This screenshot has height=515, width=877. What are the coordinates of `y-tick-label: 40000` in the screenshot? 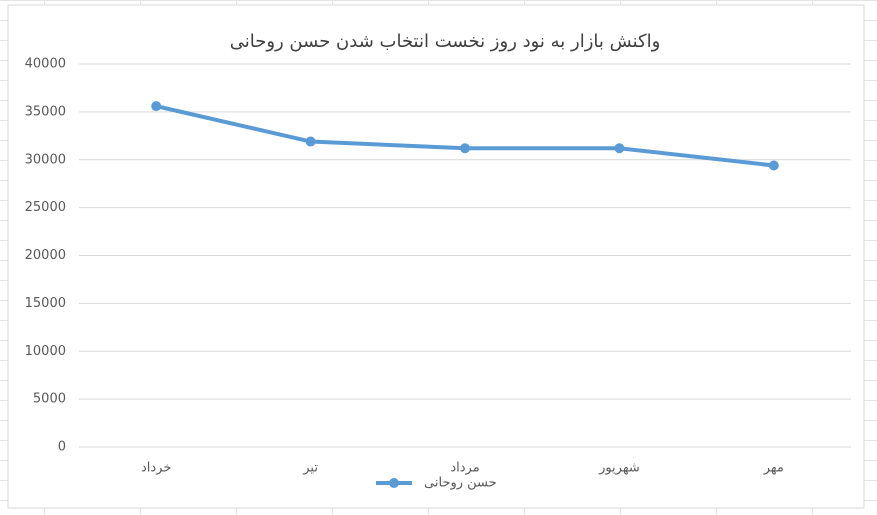 It's located at (45, 64).